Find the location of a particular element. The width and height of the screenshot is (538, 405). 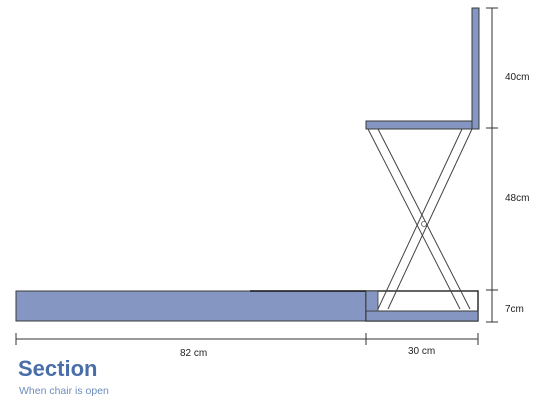

scissor-pivot is located at coordinates (424, 224).